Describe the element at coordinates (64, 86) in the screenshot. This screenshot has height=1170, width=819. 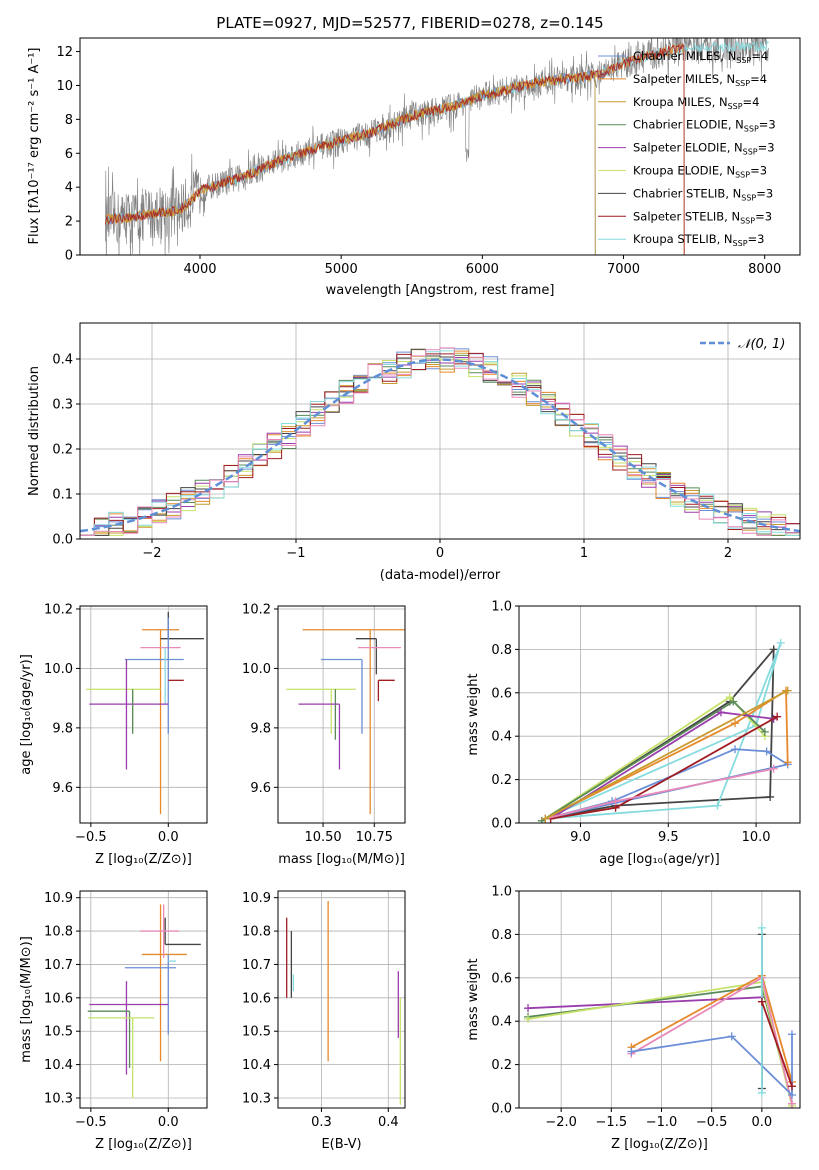
I see `y-tick-label: 10` at that location.